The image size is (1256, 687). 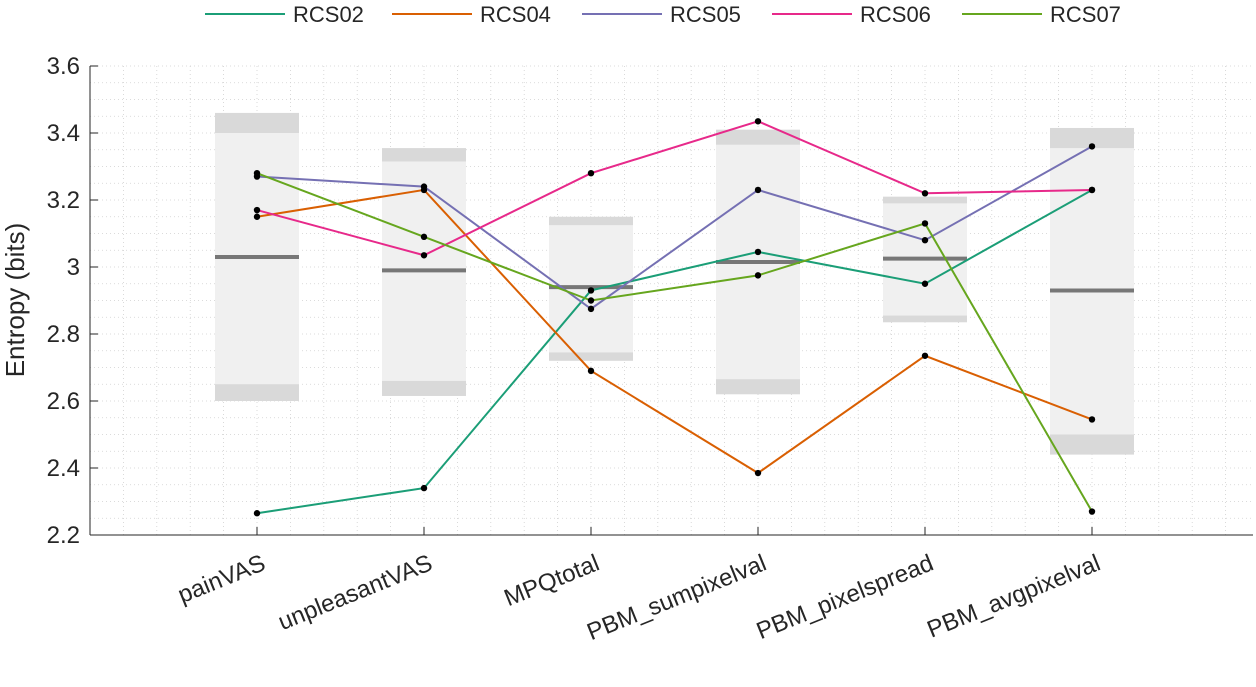 I want to click on x-tick-label-unpleasantVAS: unpleasantVAS, so click(x=355, y=593).